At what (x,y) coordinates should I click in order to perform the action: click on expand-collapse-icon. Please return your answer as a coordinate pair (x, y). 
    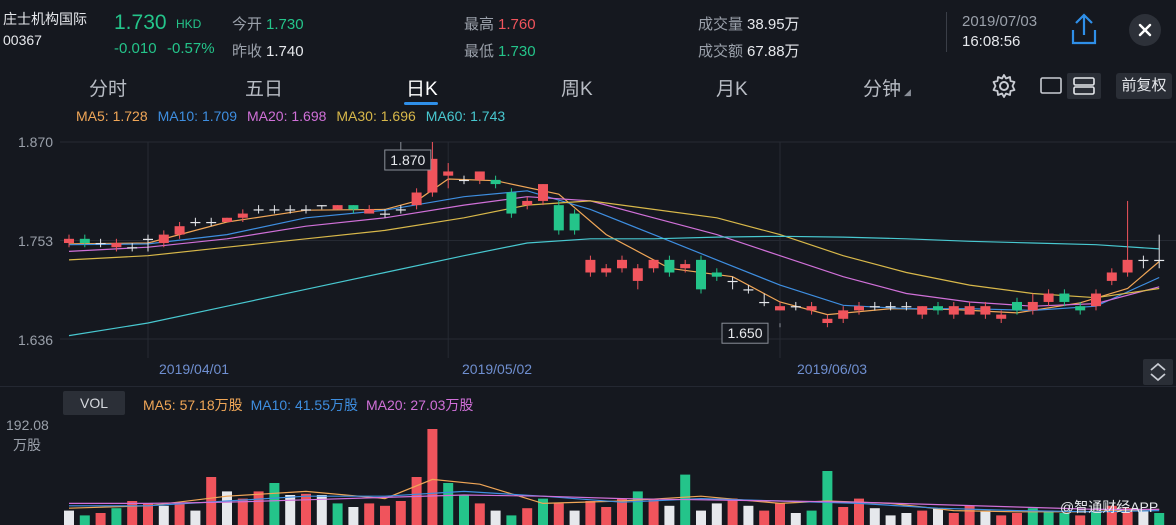
    Looking at the image, I should click on (1158, 372).